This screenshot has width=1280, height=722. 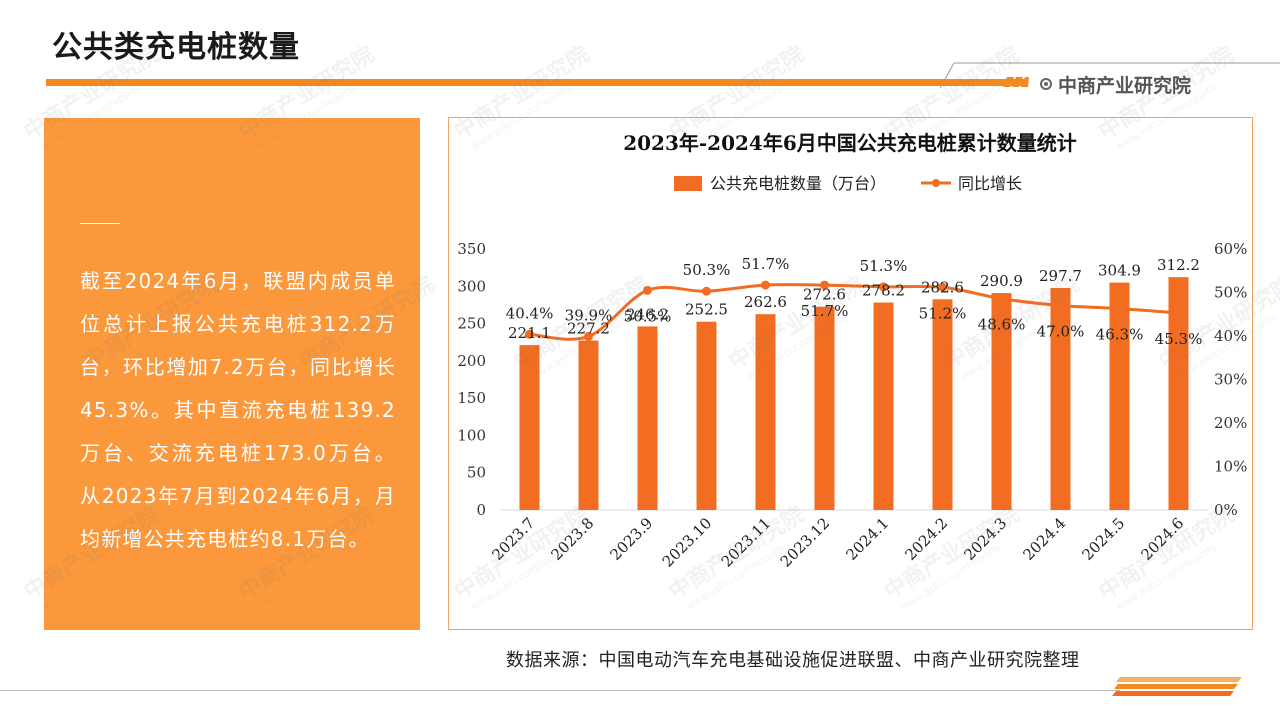 I want to click on bar-data-label: 290.9, so click(x=1001, y=281).